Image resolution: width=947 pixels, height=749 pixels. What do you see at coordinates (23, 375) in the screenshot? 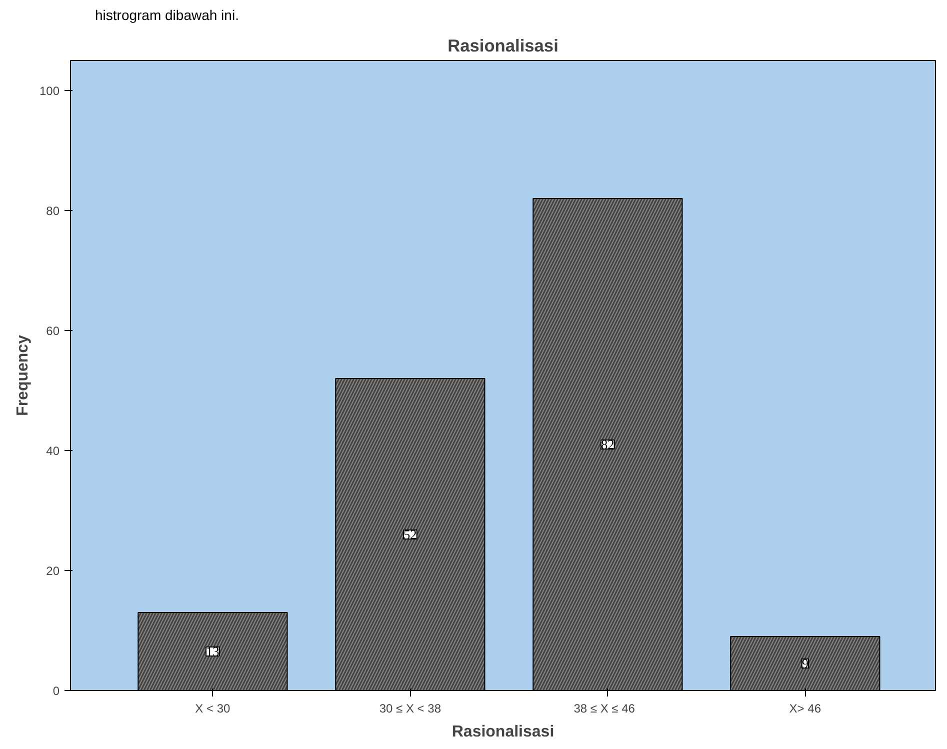
I see `y-axis-title: Frequency` at bounding box center [23, 375].